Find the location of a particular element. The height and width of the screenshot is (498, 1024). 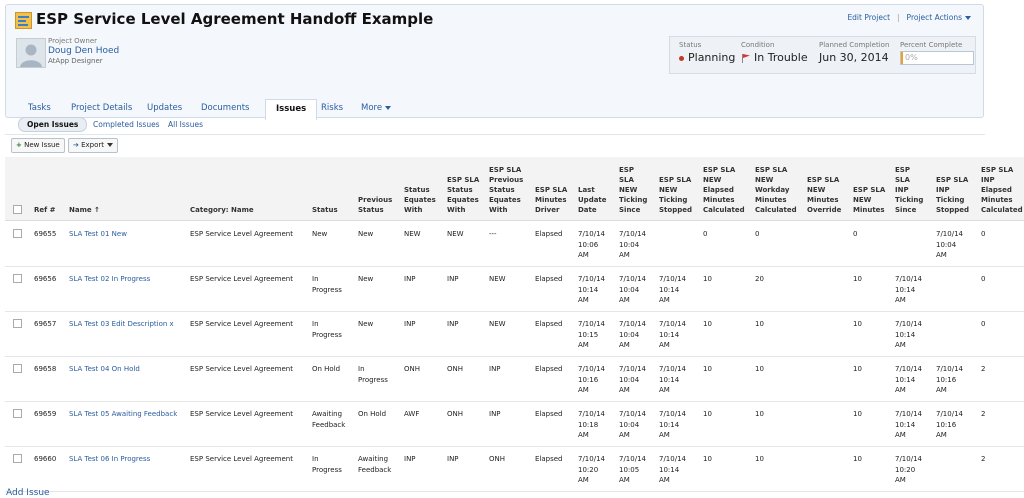

issue-name-link: SLA Test 03 Edit Description x is located at coordinates (121, 324).